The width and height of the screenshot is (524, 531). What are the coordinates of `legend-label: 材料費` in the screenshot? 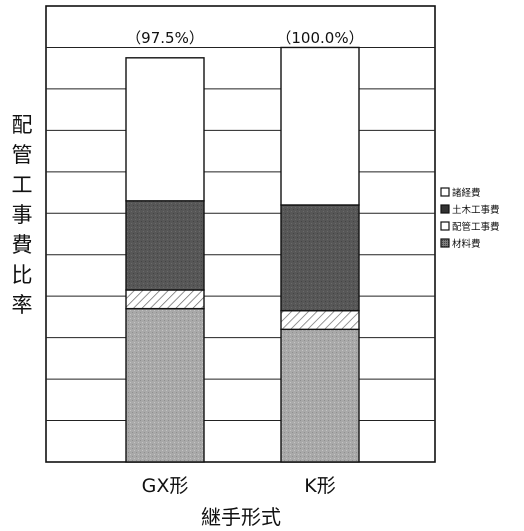 It's located at (466, 244).